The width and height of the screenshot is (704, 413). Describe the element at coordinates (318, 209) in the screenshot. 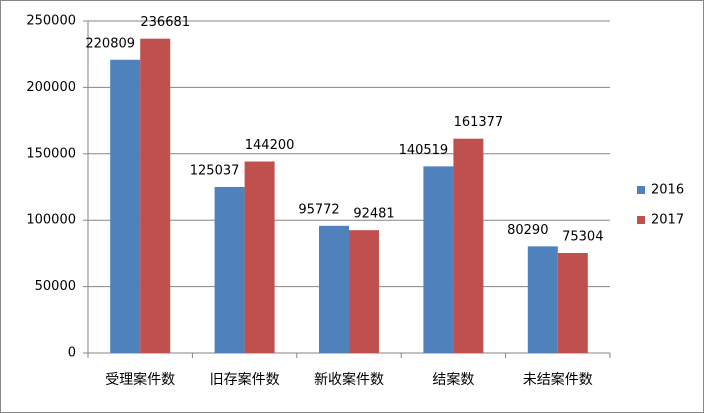

I see `data-label: 95772` at that location.